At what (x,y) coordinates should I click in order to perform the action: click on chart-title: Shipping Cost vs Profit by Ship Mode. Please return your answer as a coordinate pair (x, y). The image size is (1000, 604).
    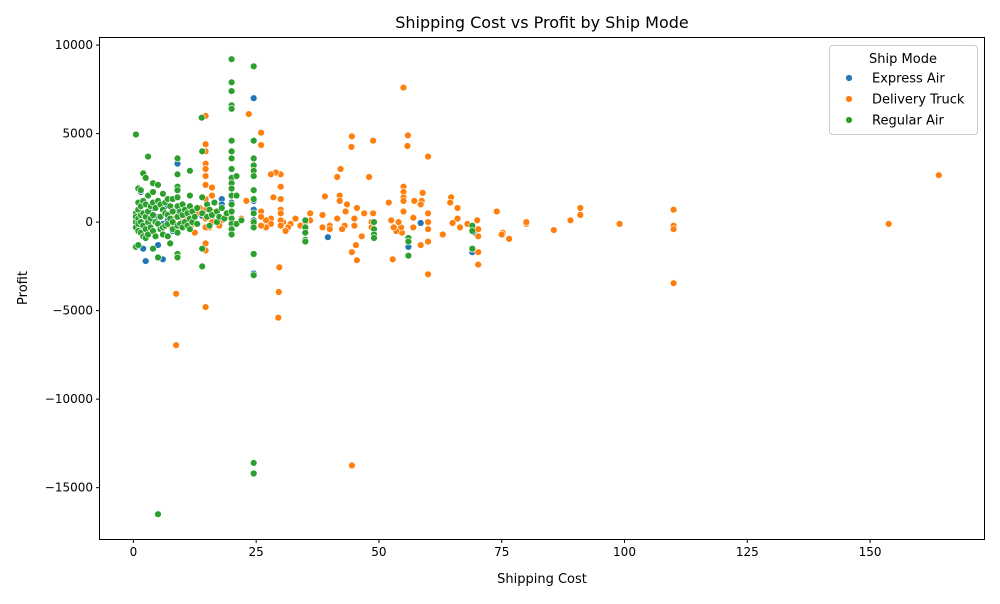
    Looking at the image, I should click on (542, 22).